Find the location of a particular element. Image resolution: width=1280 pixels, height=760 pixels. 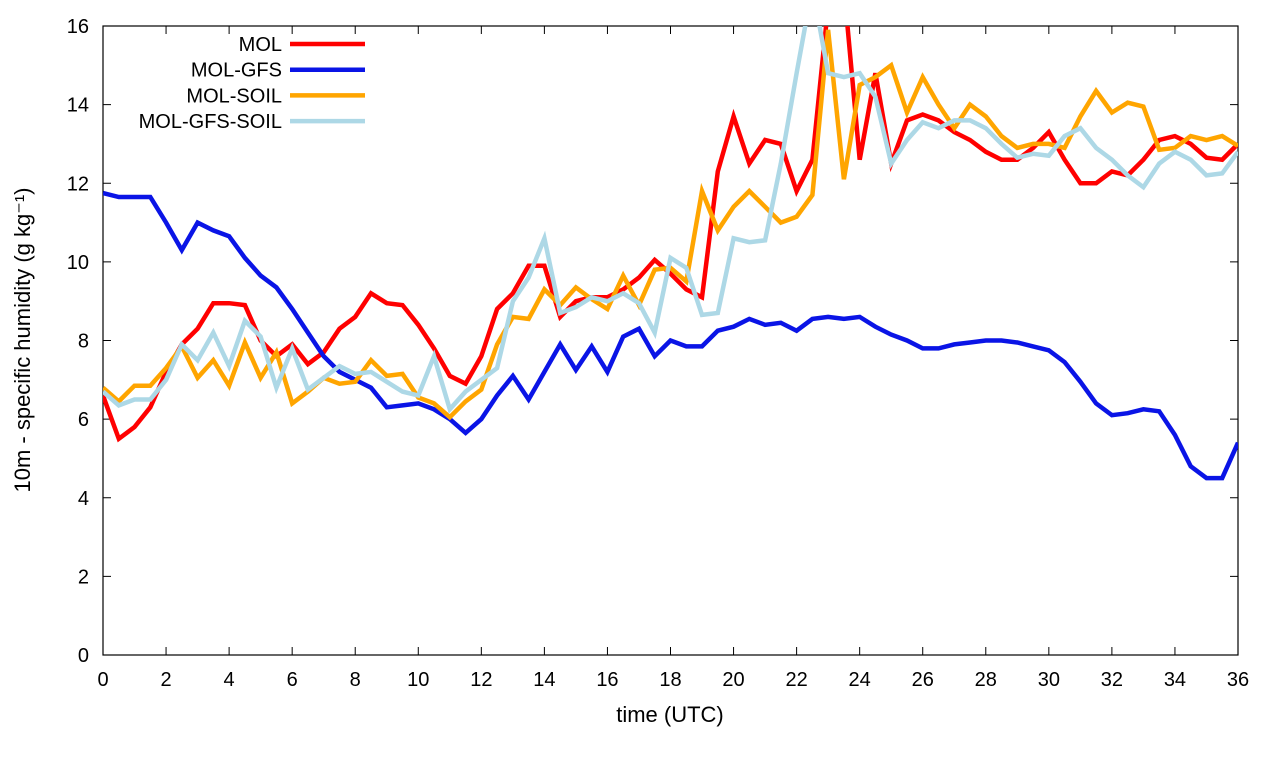

x-axis-label: time (UTC) is located at coordinates (670, 714).